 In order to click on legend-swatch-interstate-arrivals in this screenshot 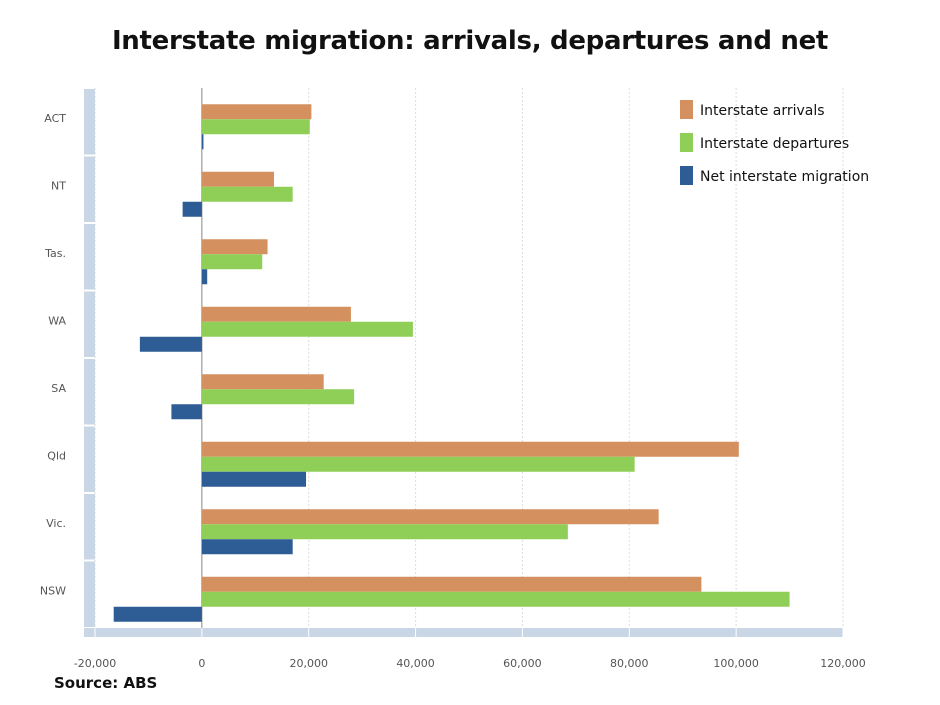, I will do `click(686, 109)`.